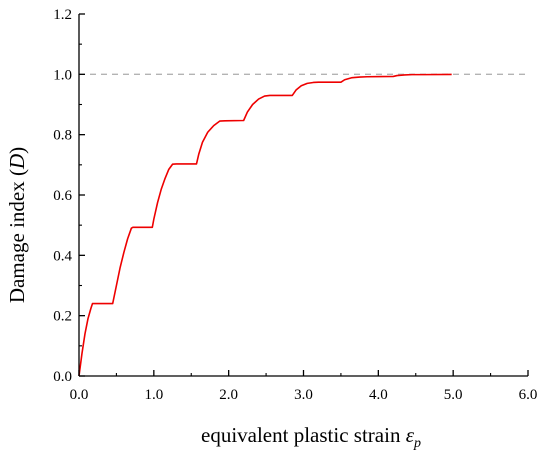  I want to click on y-axis-label-close: ), so click(17, 150).